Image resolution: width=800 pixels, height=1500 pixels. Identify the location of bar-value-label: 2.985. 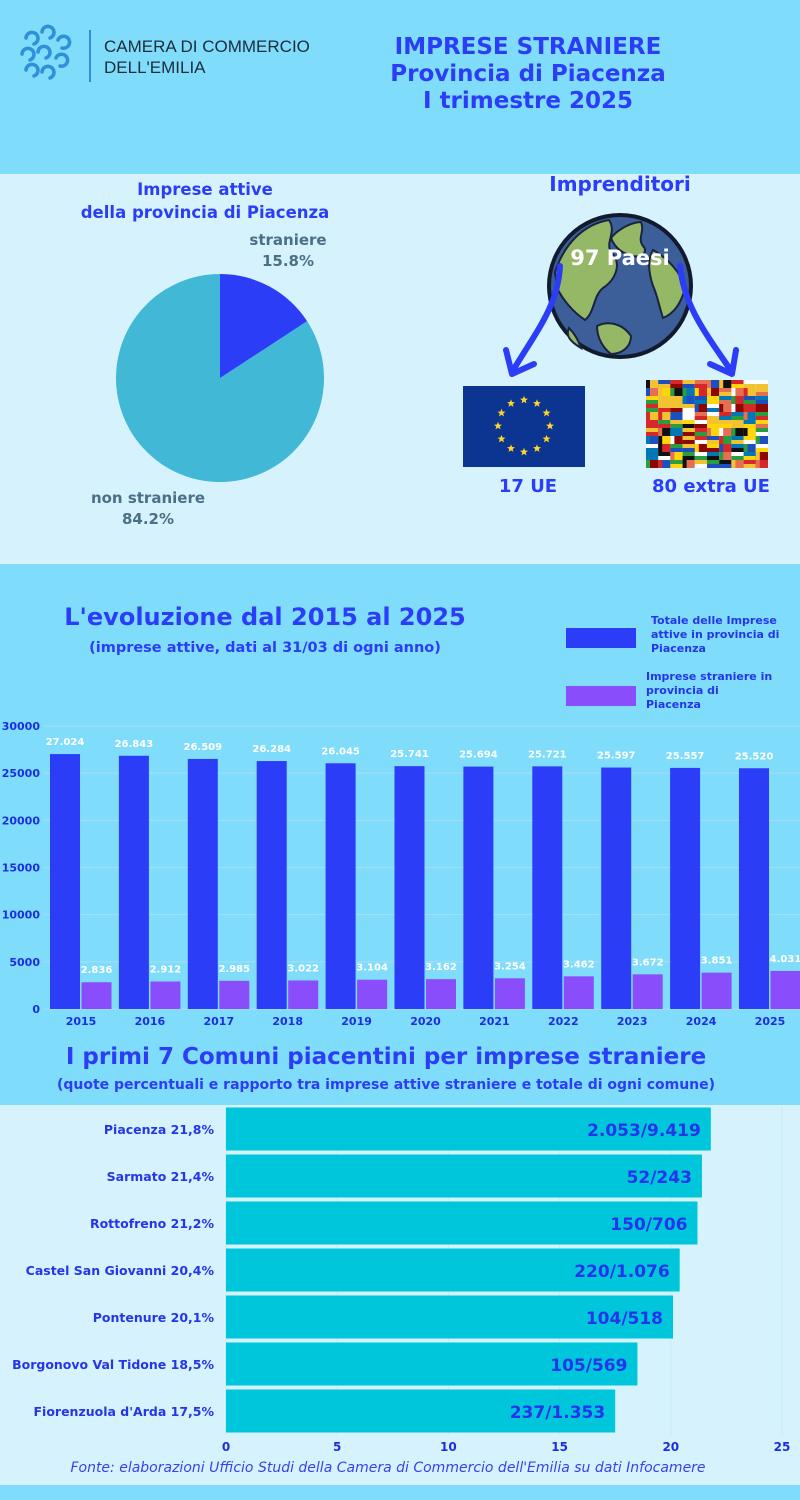
(234, 969).